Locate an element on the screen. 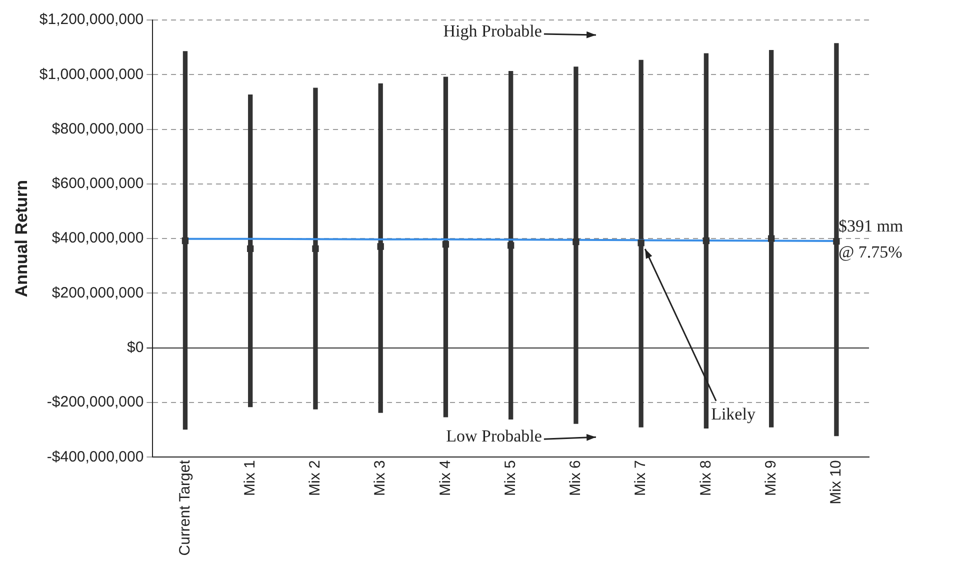 The image size is (962, 567). y-tick-label: -$400,000,000 is located at coordinates (95, 457).